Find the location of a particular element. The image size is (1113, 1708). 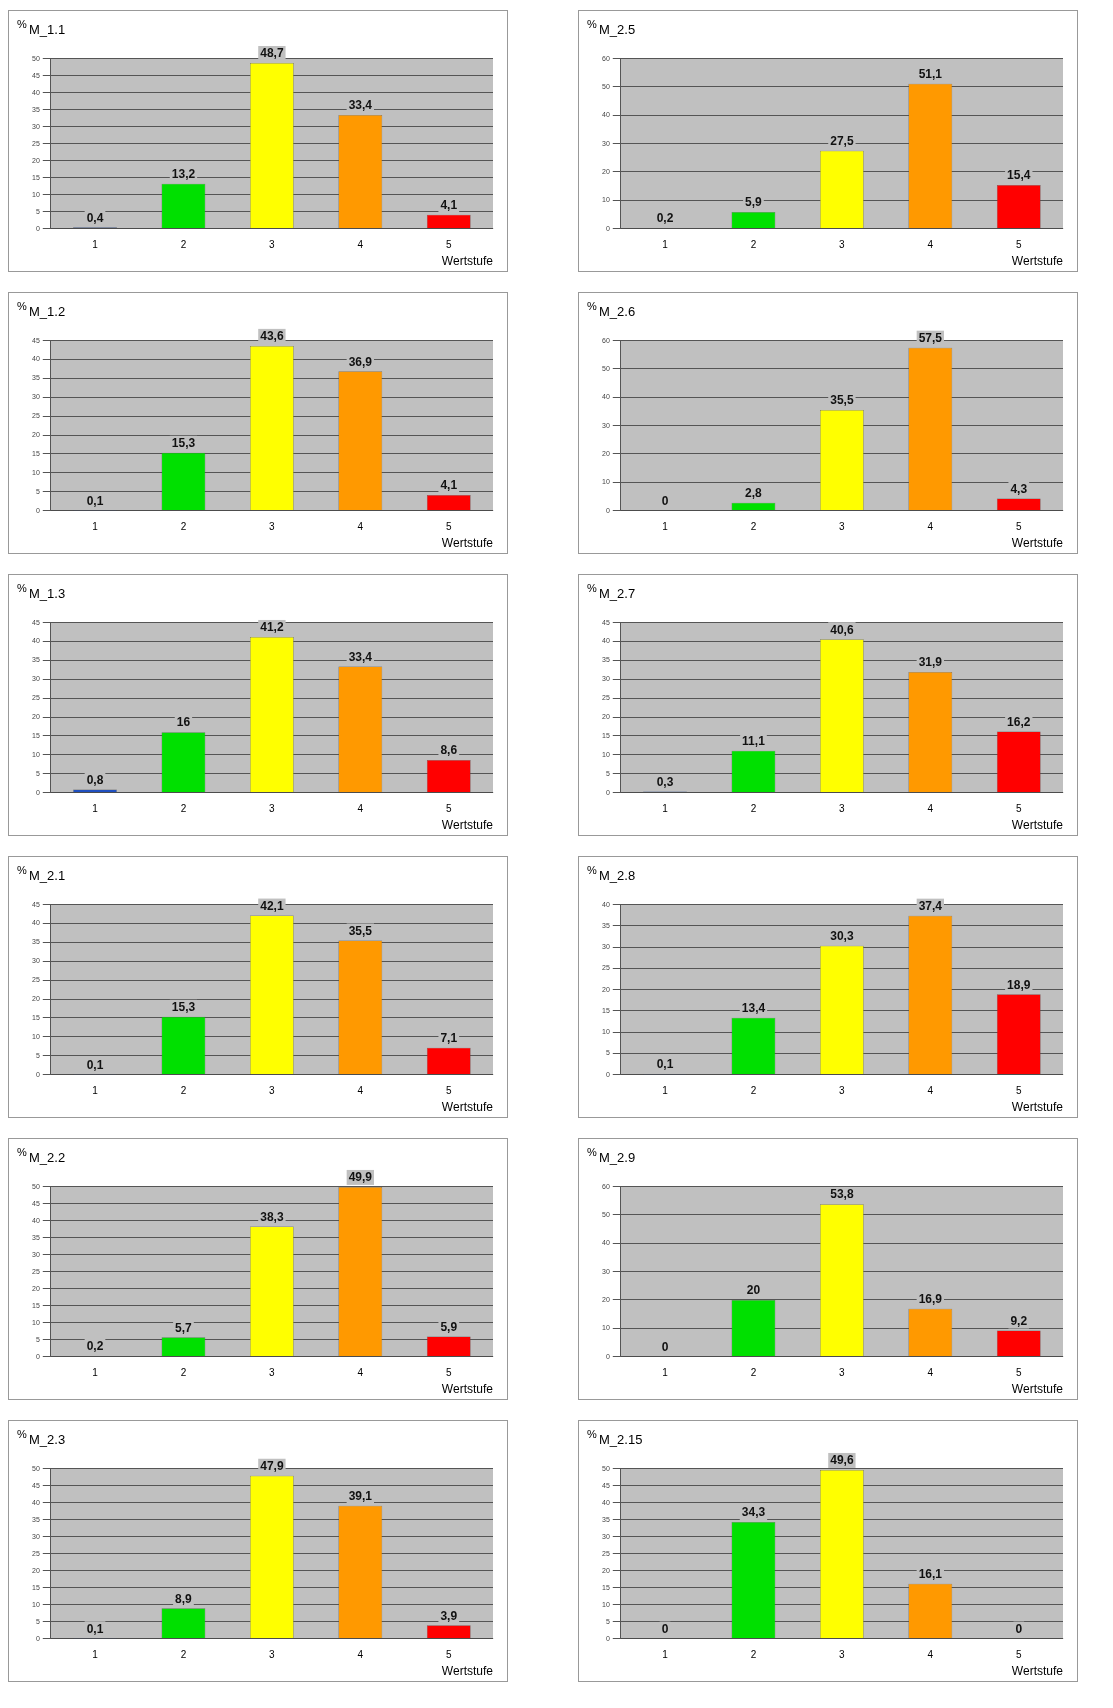

data-label: 49,9 is located at coordinates (360, 1177).